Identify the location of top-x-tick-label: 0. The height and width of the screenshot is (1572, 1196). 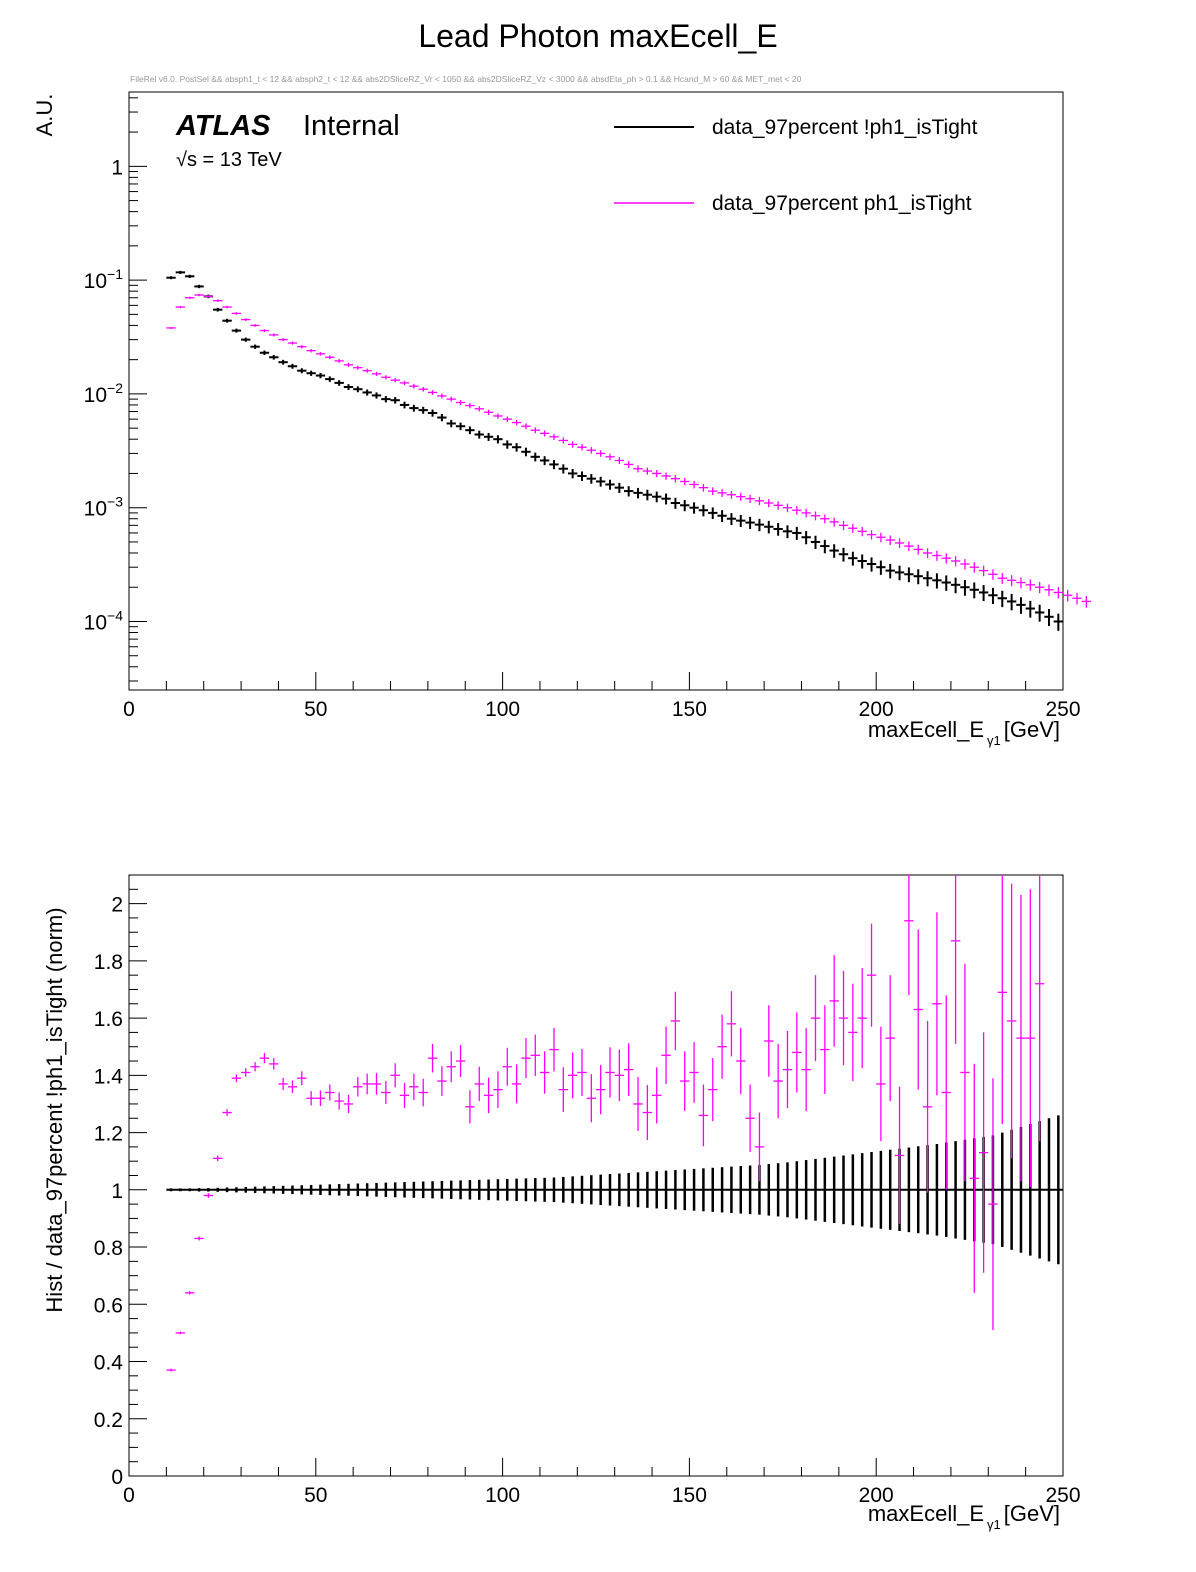
(129, 709).